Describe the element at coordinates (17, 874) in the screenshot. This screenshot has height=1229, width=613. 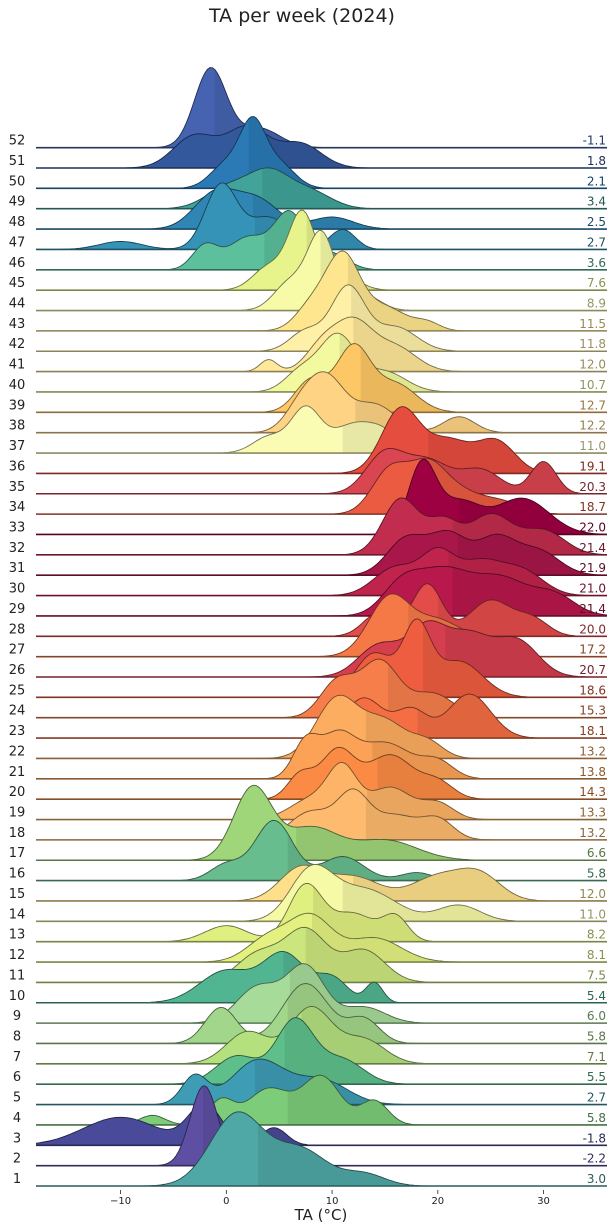
I see `week-label: 16` at that location.